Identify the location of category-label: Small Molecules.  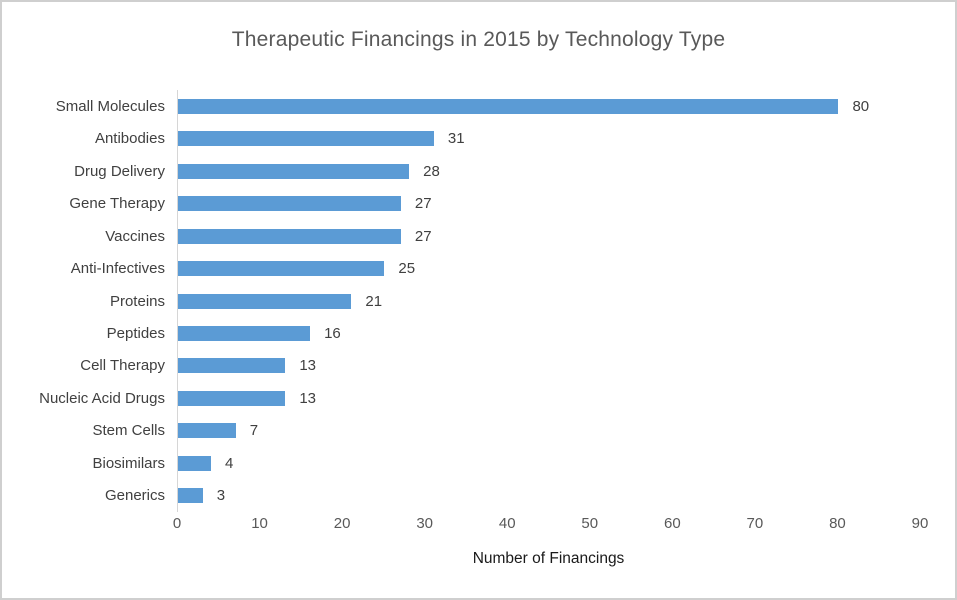
(110, 106).